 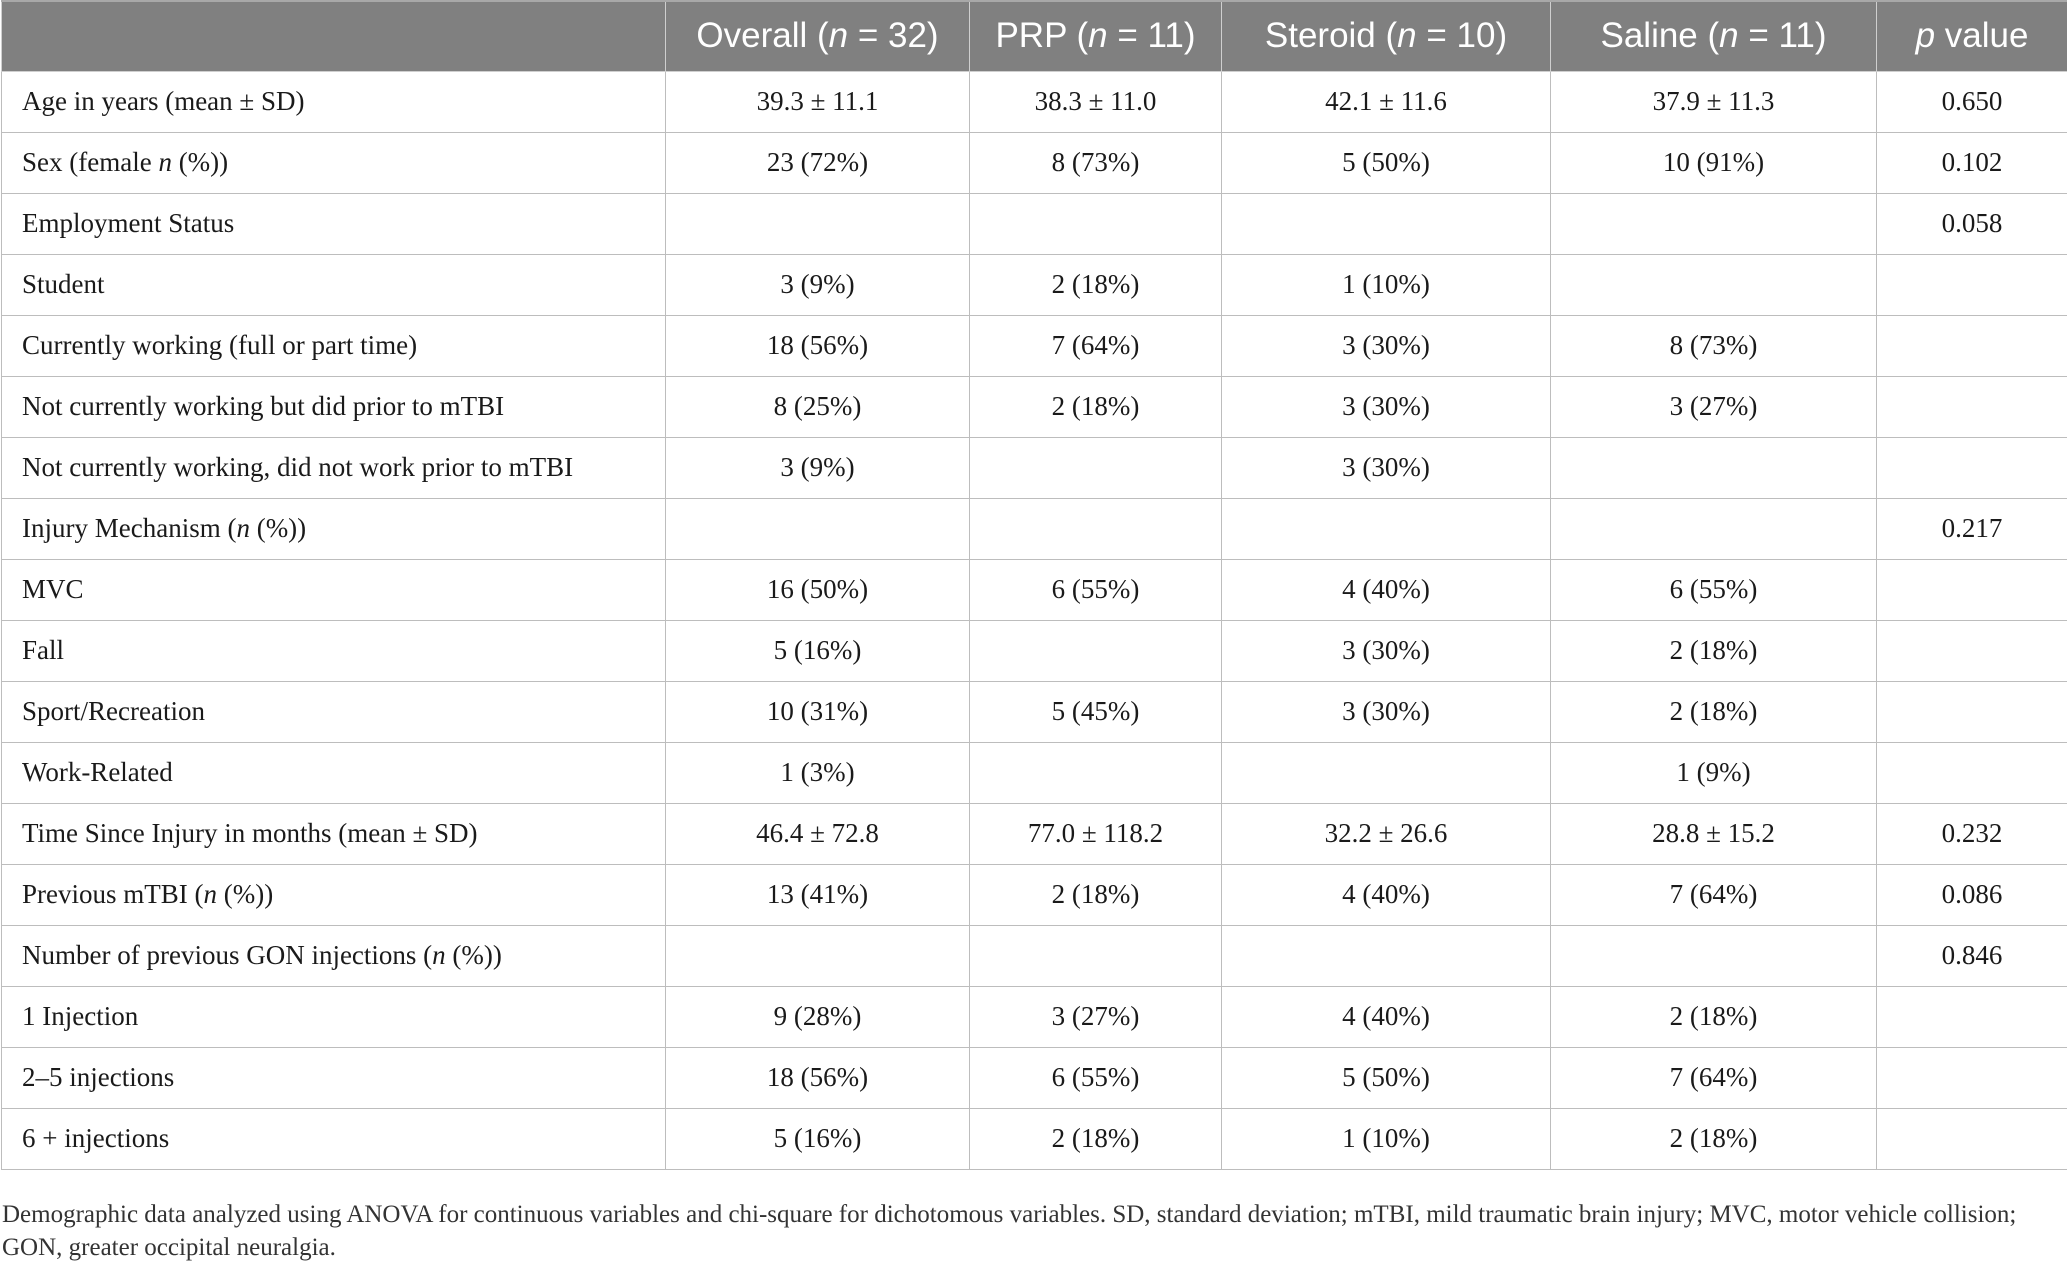 I want to click on row-label: Fall, so click(x=333, y=650).